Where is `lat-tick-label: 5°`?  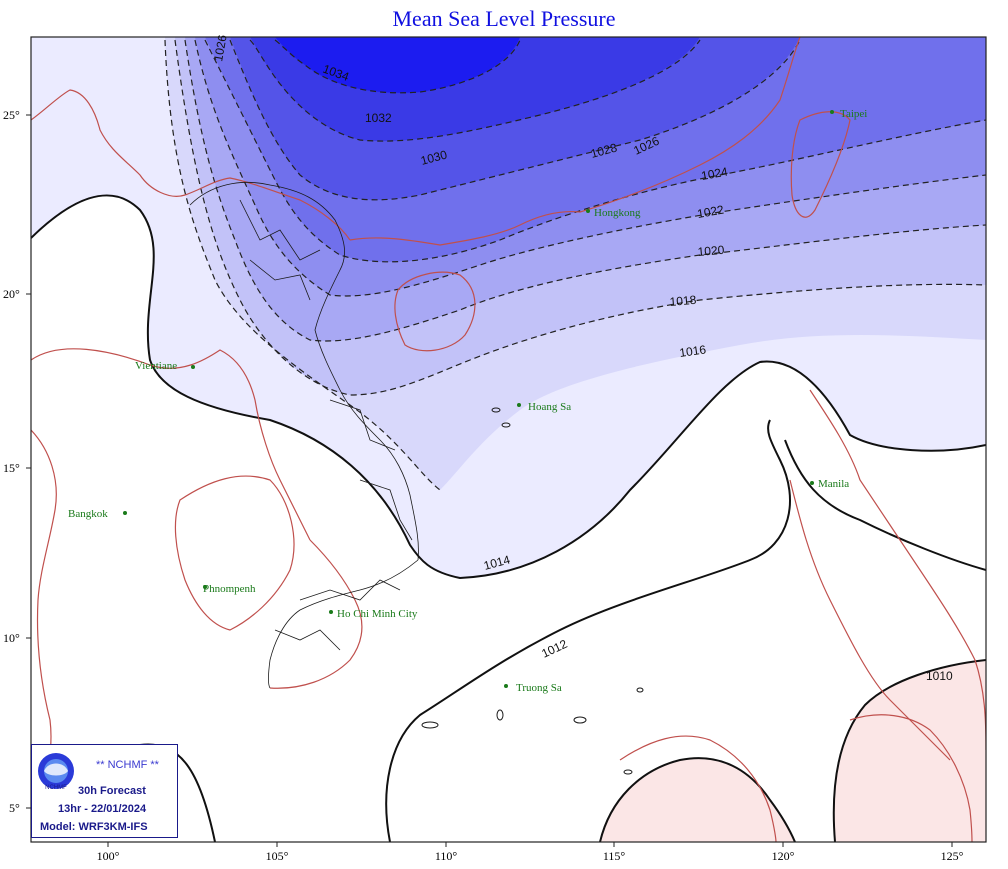
lat-tick-label: 5° is located at coordinates (14, 808).